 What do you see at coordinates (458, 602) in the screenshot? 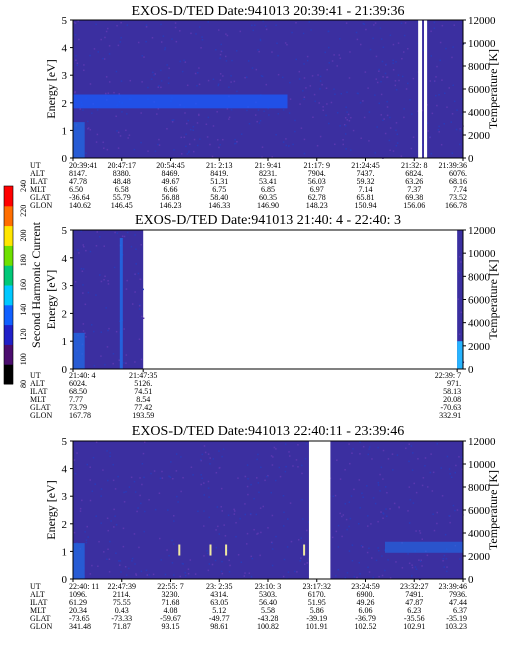
I see `x-cell-ilat: 47.44` at bounding box center [458, 602].